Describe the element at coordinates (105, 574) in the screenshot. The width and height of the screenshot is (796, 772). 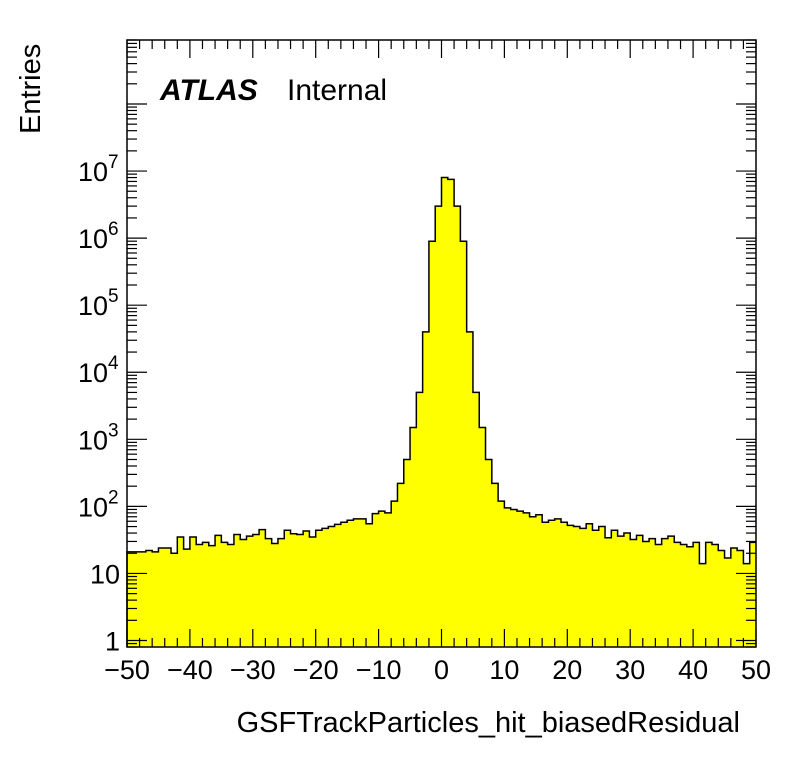
I see `y-tick-label: 10` at that location.